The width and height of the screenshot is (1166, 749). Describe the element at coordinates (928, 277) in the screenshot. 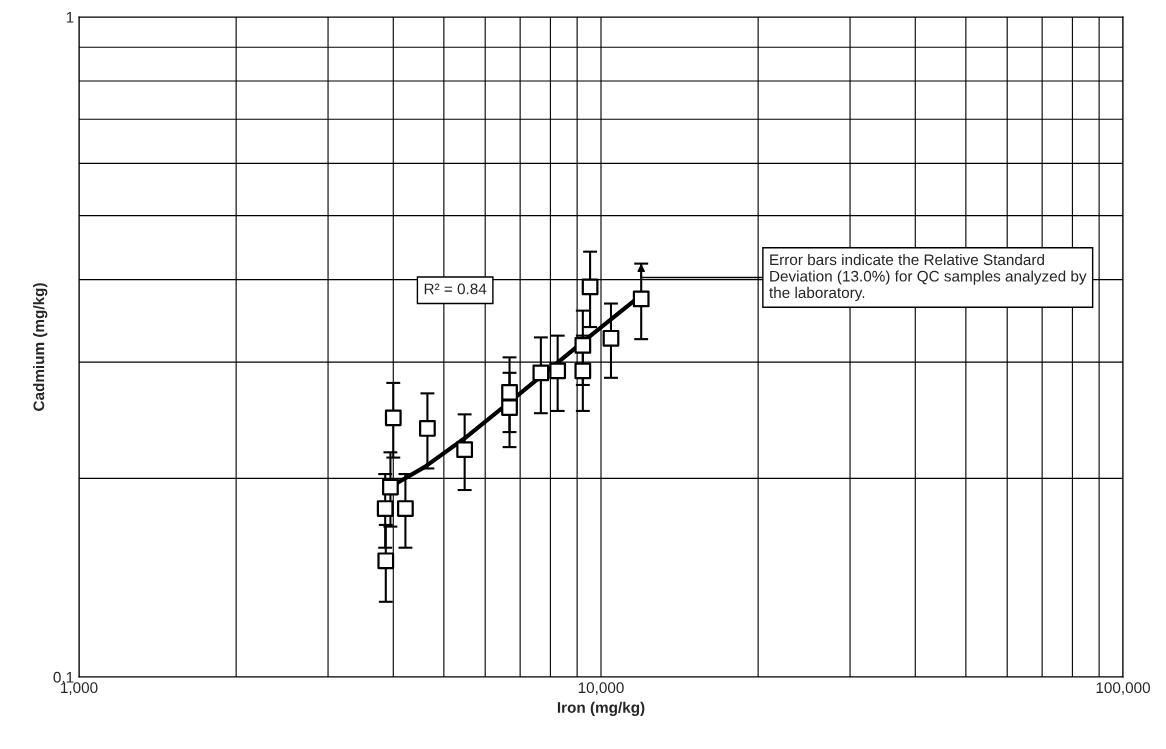

I see `annotation: Error bars indicate the Relative Standard Deviation (13.0%) for QC samples analyzed by the laboratory.` at that location.